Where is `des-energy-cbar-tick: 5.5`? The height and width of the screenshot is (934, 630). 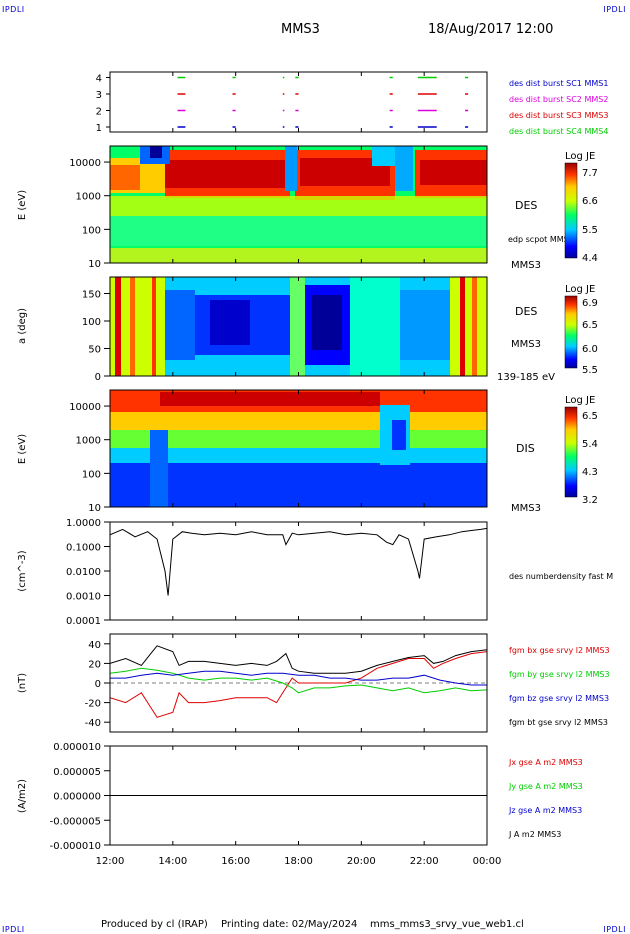 des-energy-cbar-tick: 5.5 is located at coordinates (590, 230).